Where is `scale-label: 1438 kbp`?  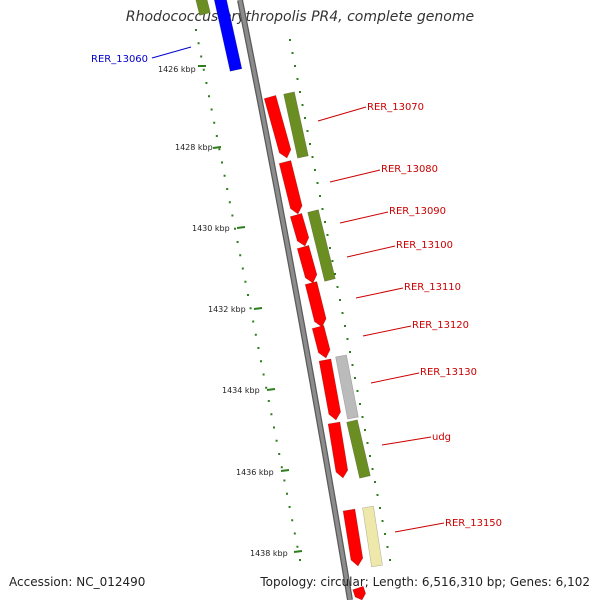
scale-label: 1438 kbp is located at coordinates (269, 553).